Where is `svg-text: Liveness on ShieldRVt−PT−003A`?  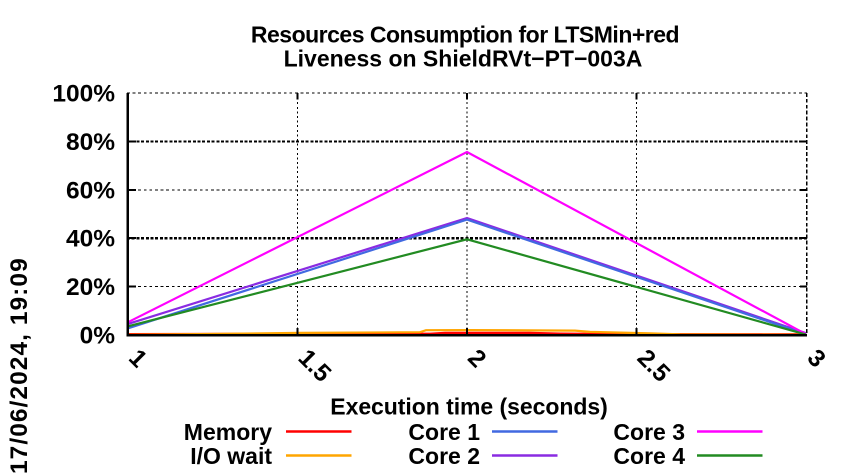
svg-text: Liveness on ShieldRVt−PT−003A is located at coordinates (463, 59).